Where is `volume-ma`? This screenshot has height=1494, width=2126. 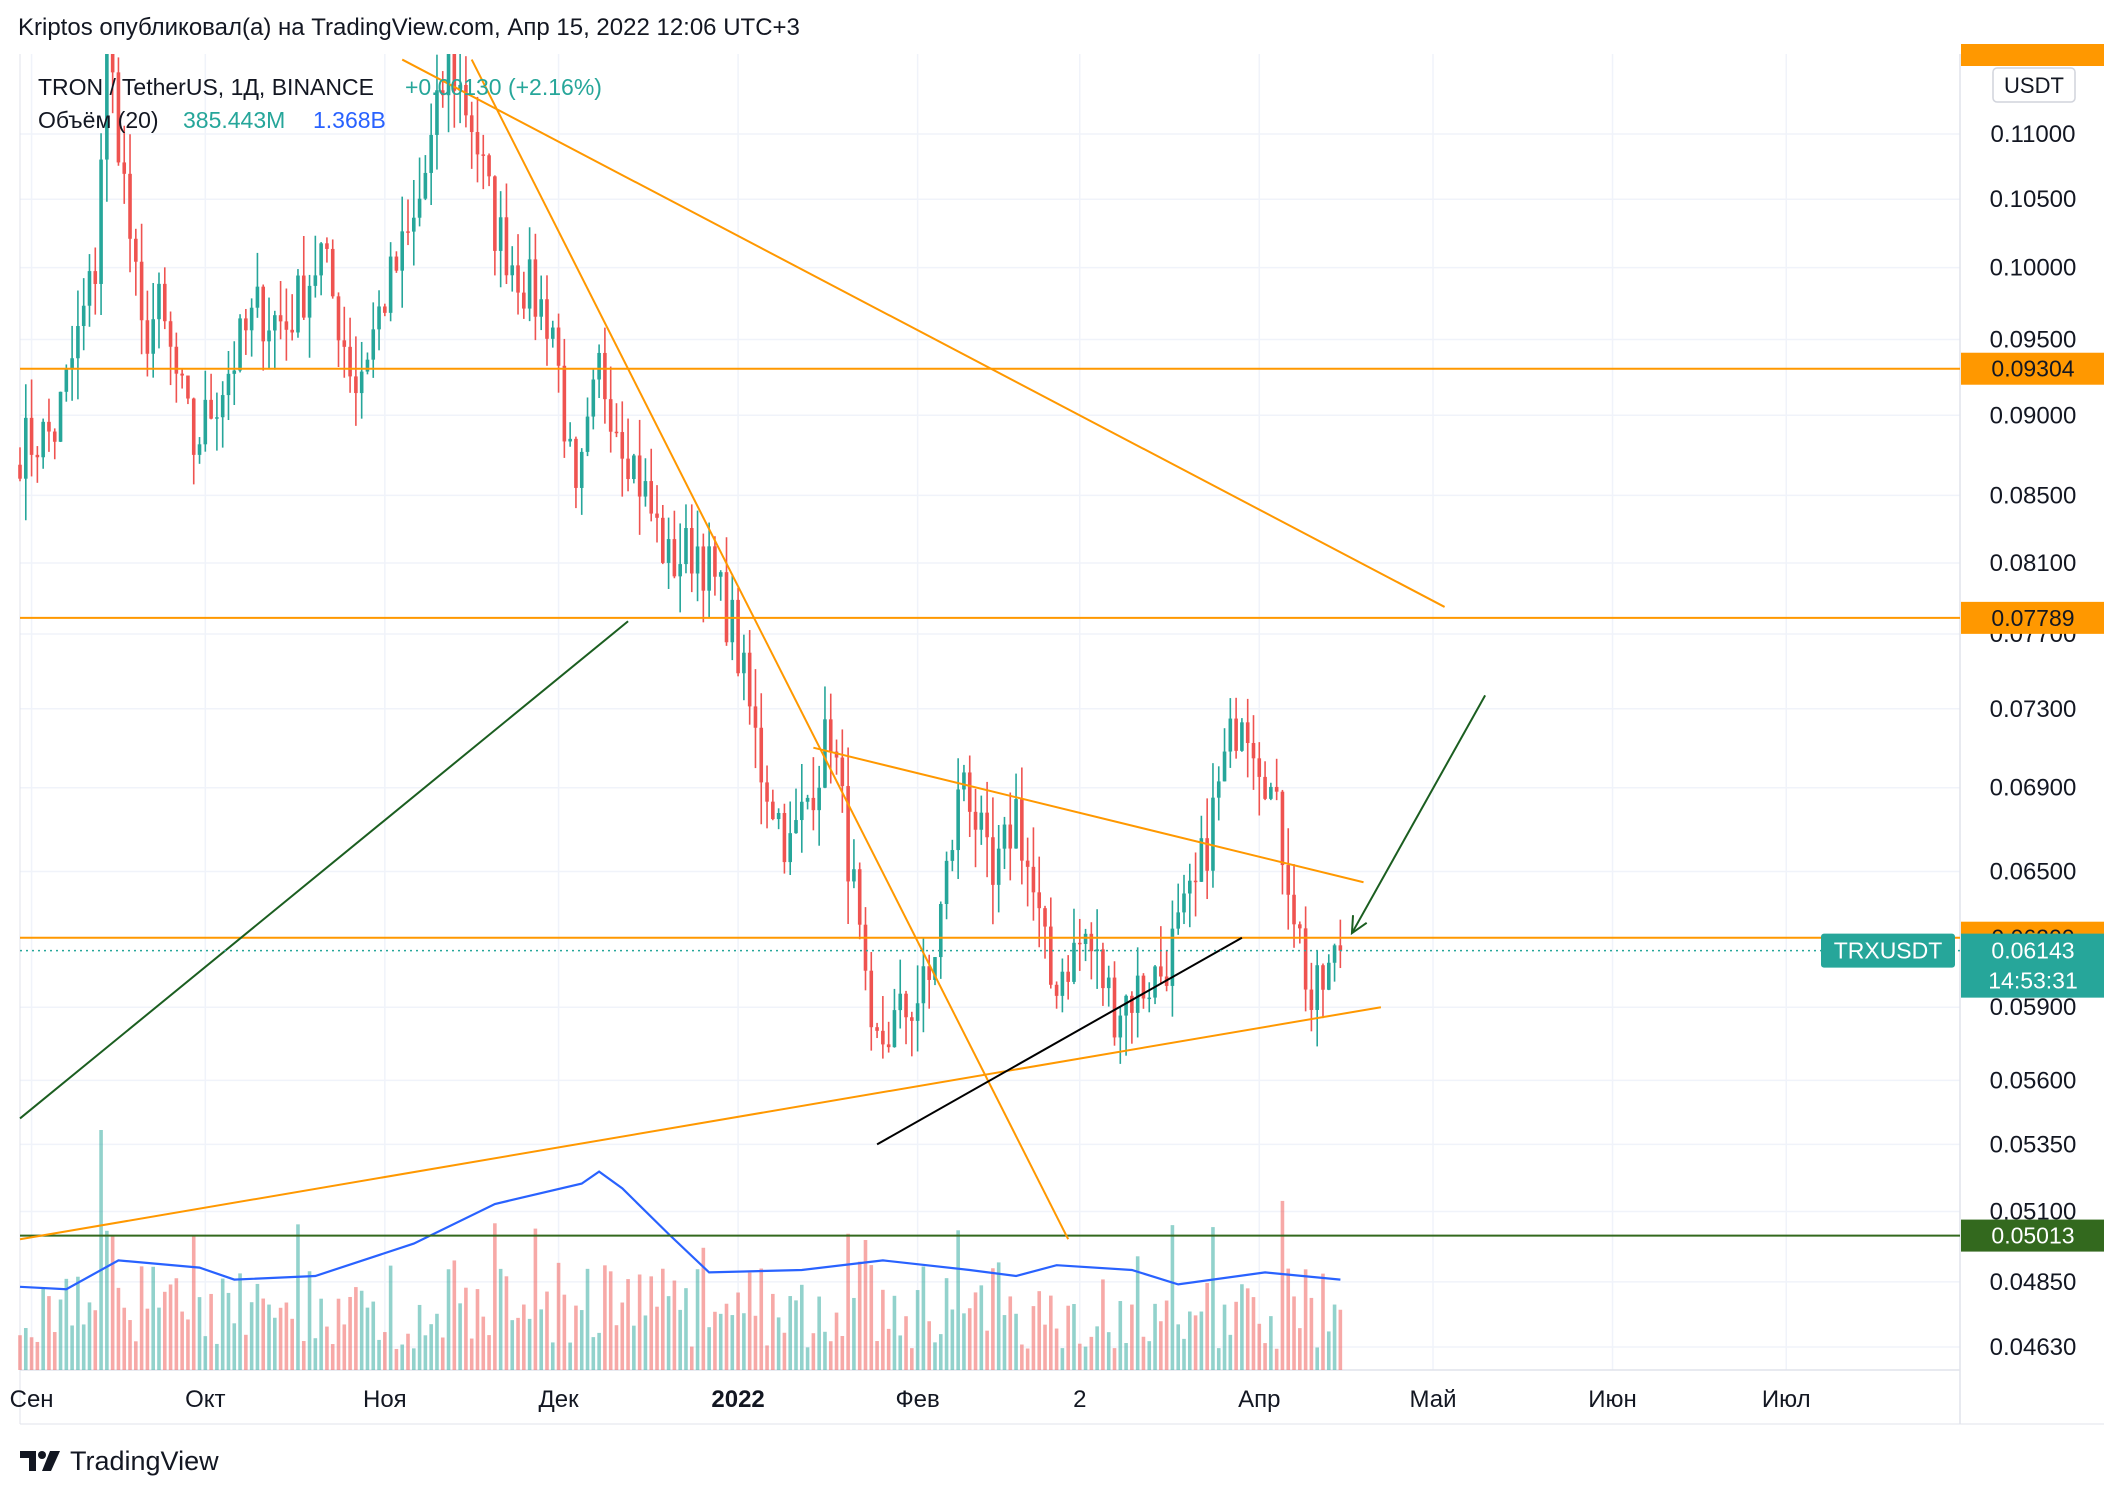 volume-ma is located at coordinates (680, 1230).